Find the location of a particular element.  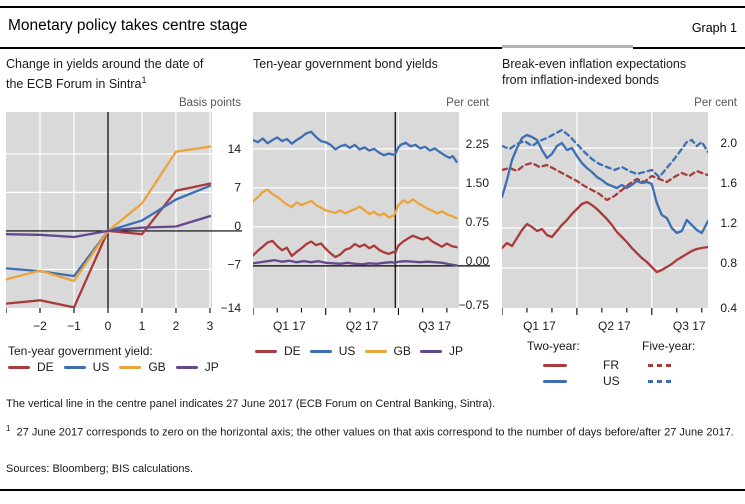

svg-text: 3 is located at coordinates (210, 326).